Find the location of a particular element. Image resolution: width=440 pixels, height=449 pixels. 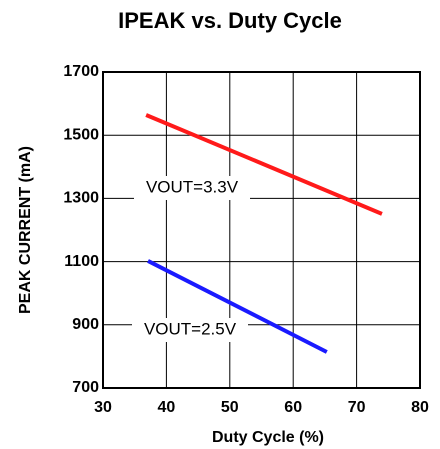

series-label: VOUT=2.5V is located at coordinates (190, 328).